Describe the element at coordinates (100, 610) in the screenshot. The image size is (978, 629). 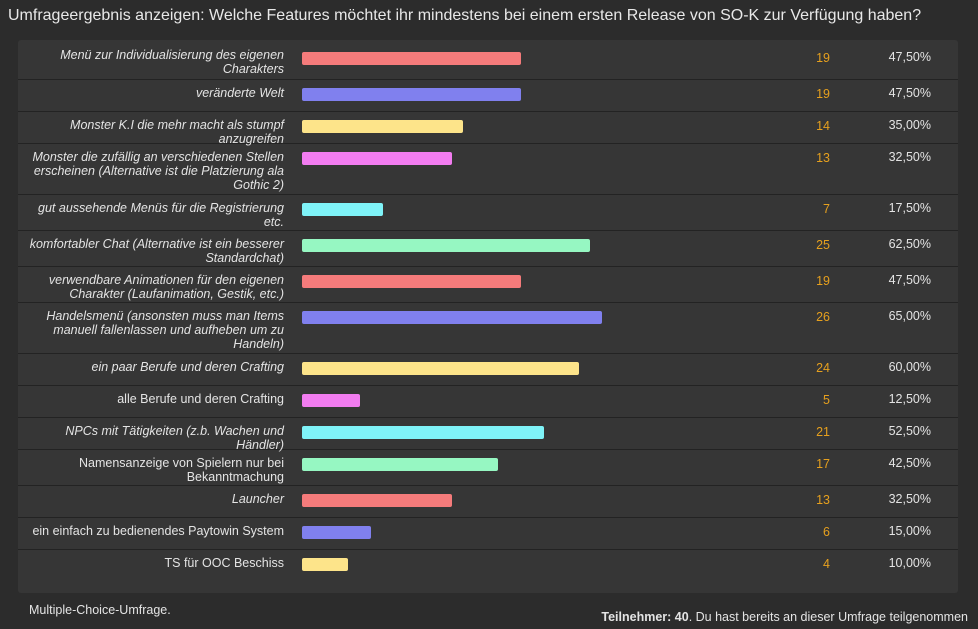
I see `poll-type-label: Multiple-Choice-Umfrage.` at that location.